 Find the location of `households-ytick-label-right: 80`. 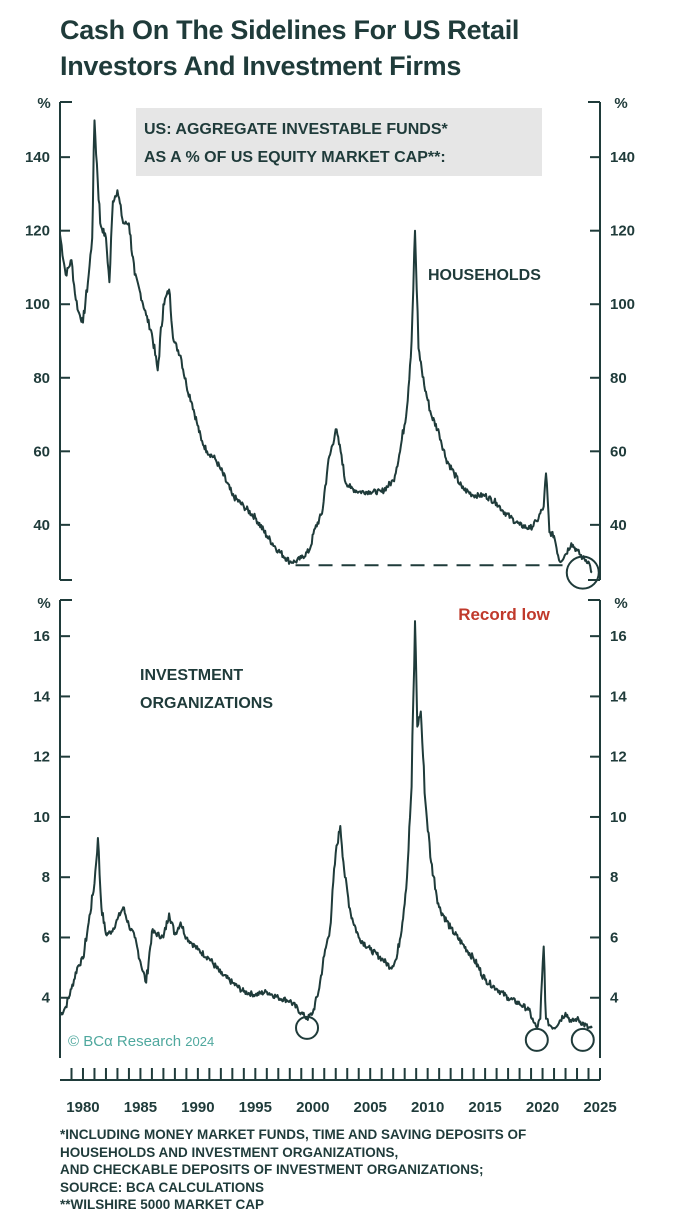

households-ytick-label-right: 80 is located at coordinates (618, 378).